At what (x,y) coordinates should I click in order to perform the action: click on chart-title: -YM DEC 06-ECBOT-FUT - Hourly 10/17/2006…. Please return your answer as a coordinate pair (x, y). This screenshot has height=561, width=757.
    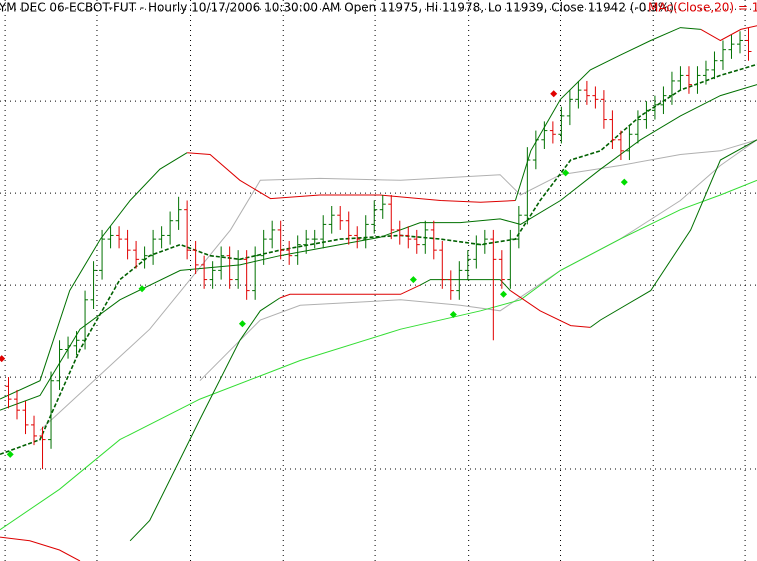
    Looking at the image, I should click on (337, 8).